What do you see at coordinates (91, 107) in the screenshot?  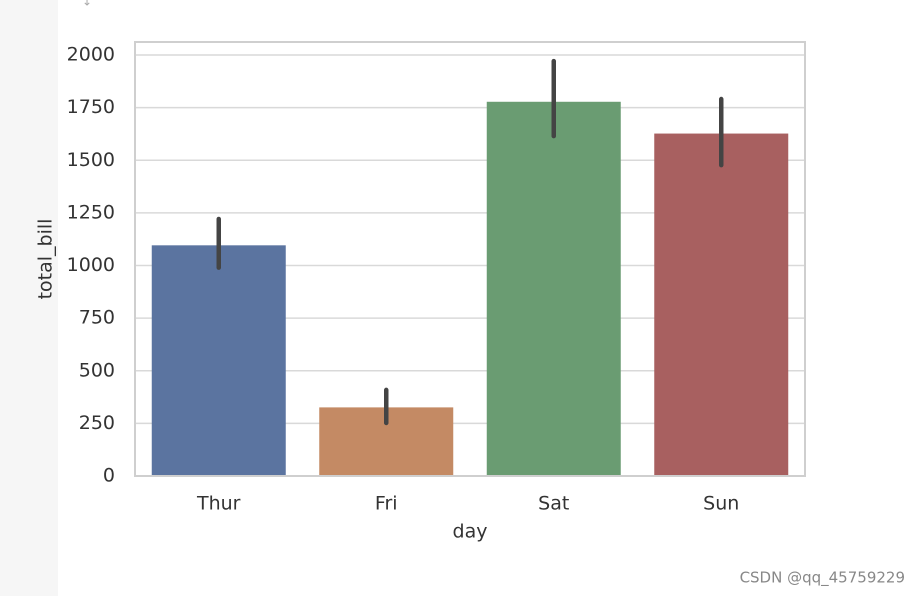 I see `y-tick-label: 1750` at bounding box center [91, 107].